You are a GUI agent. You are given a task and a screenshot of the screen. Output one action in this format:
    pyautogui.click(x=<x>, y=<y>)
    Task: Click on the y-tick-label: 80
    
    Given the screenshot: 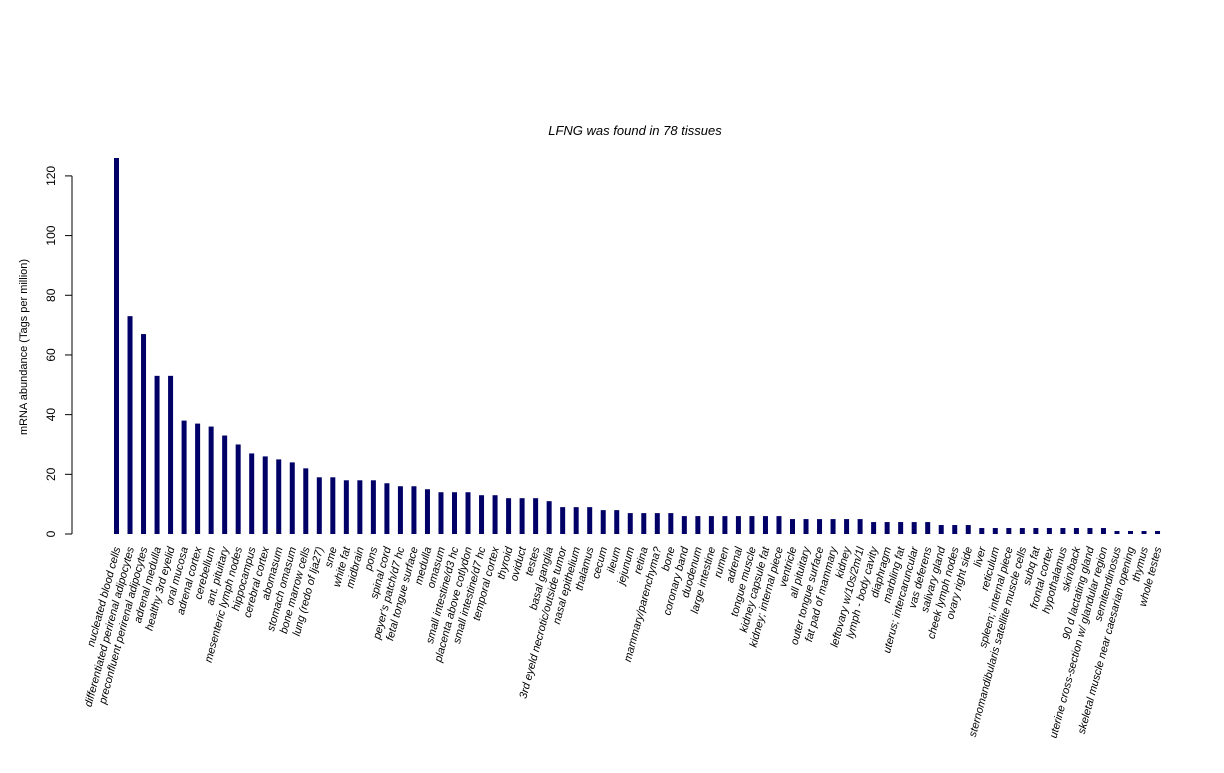 What is the action you would take?
    pyautogui.click(x=51, y=295)
    